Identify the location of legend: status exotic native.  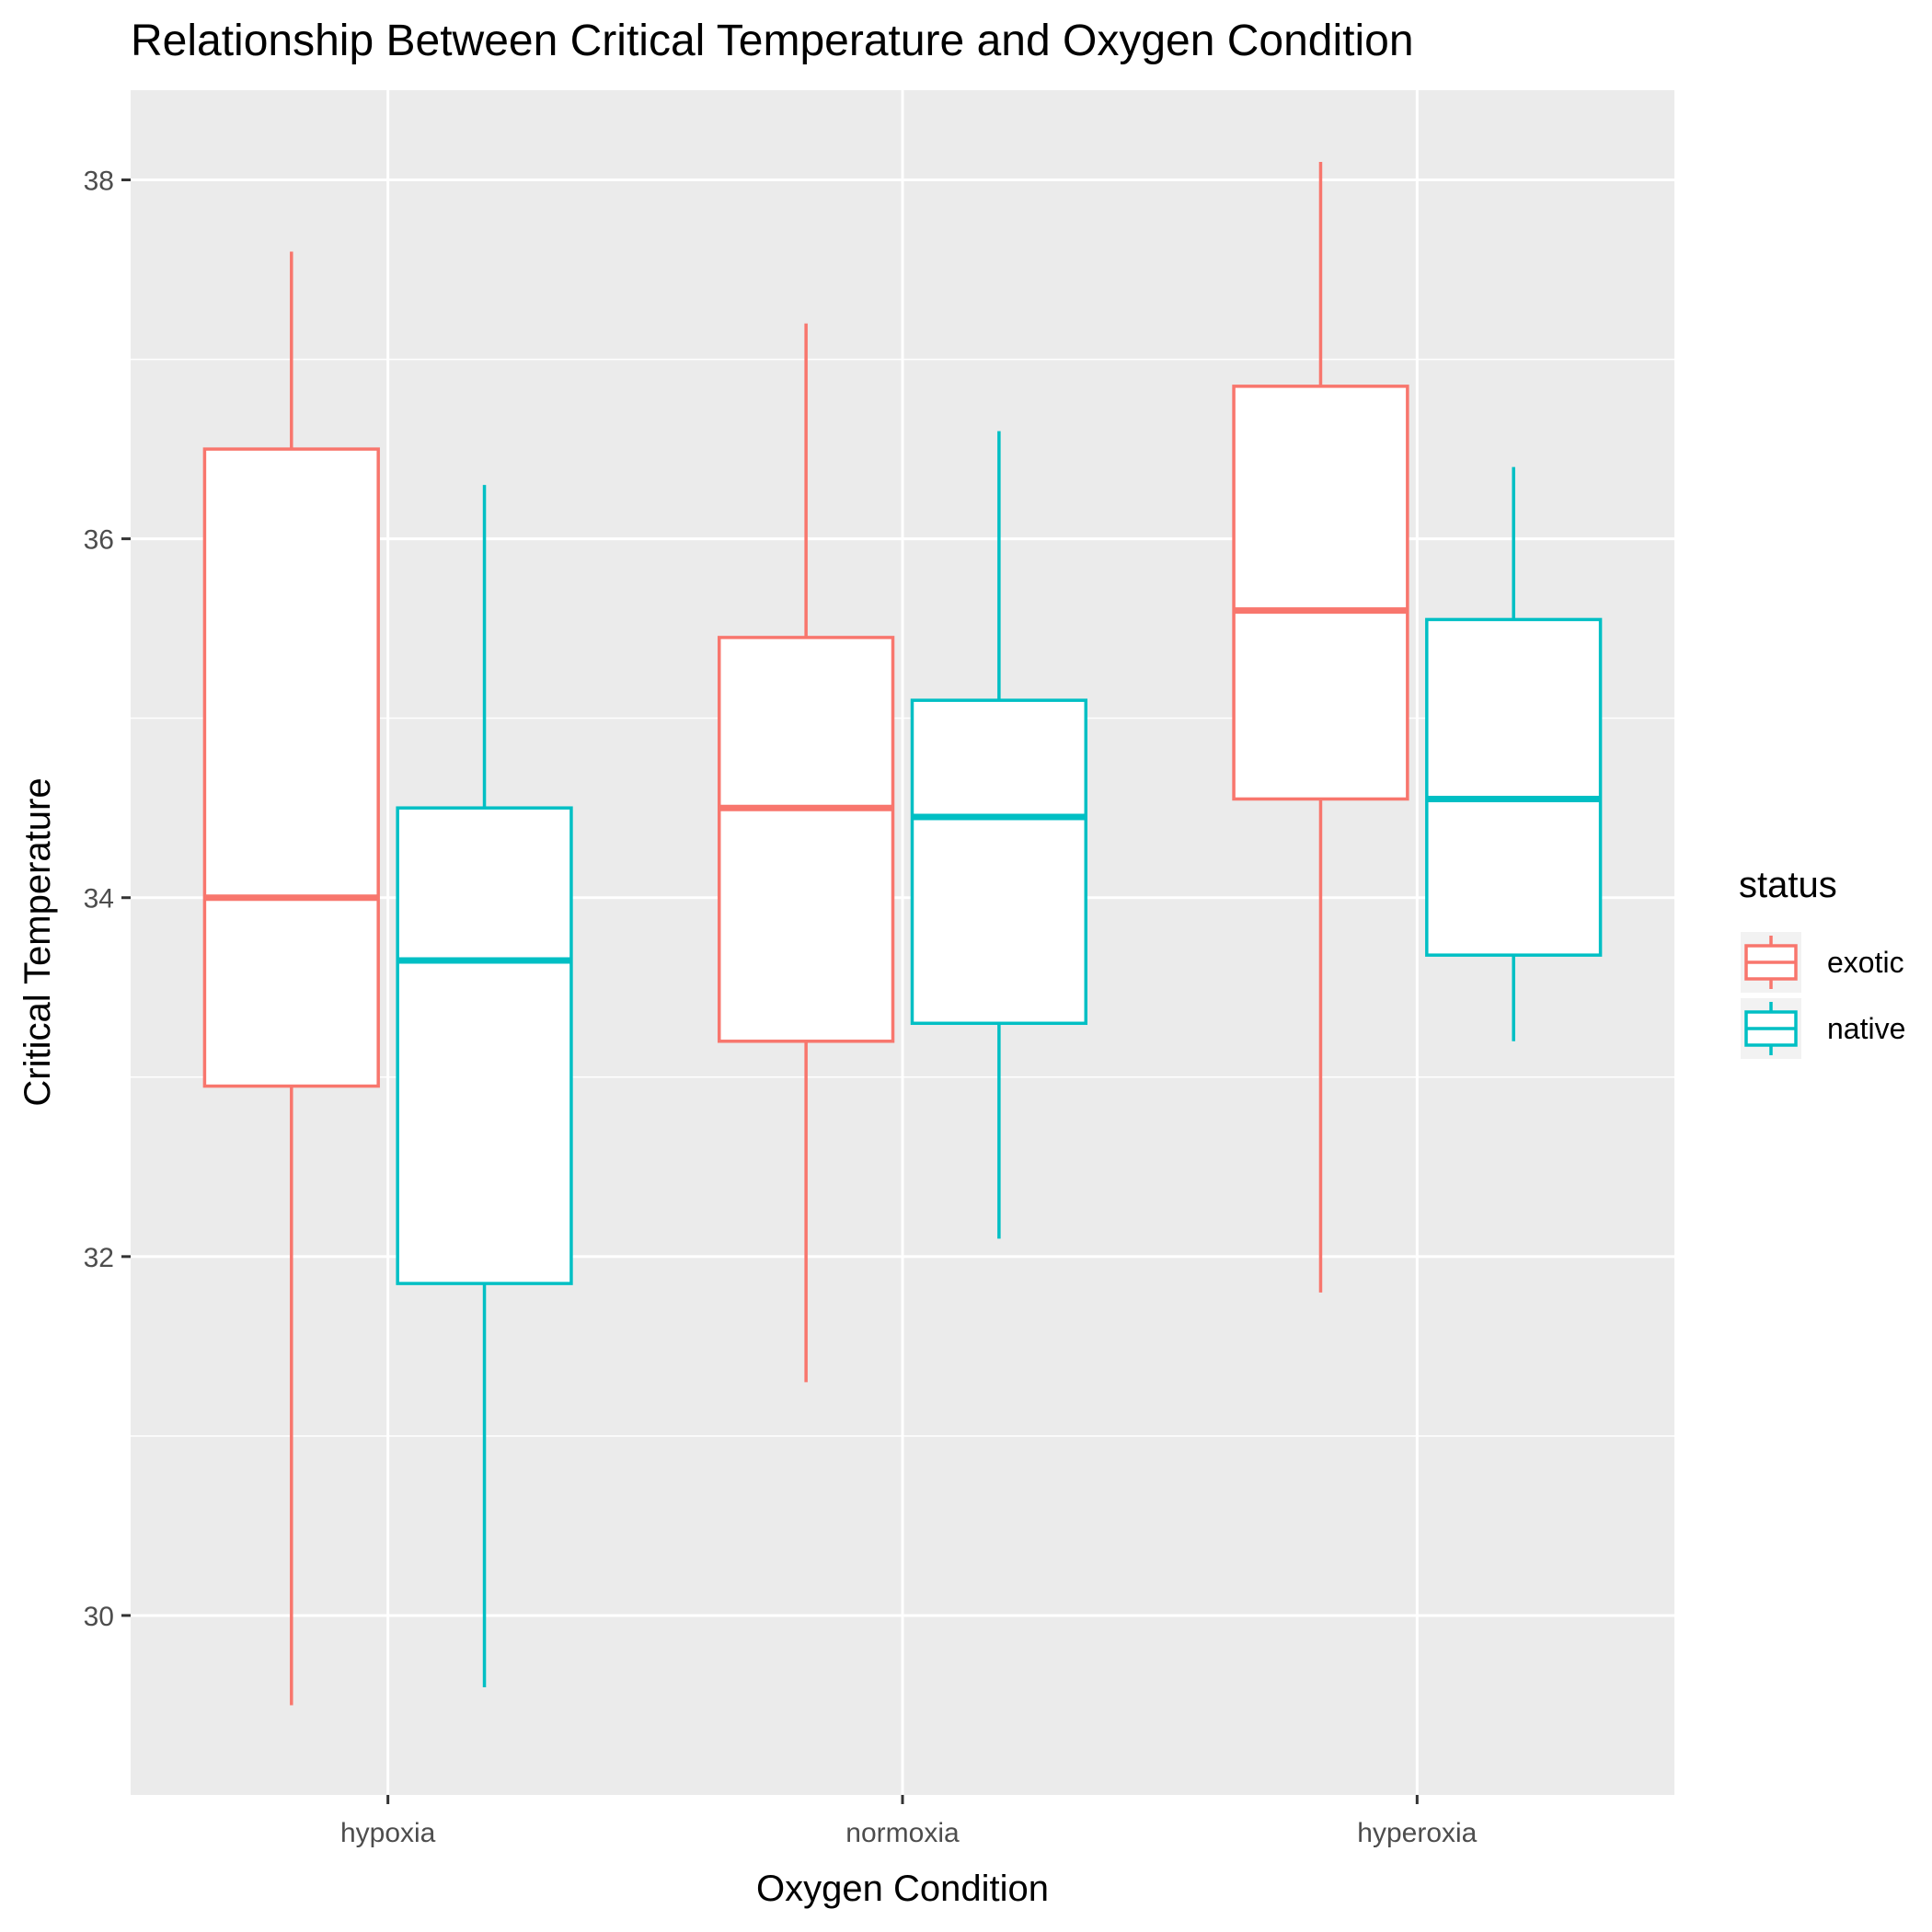
(1822, 962).